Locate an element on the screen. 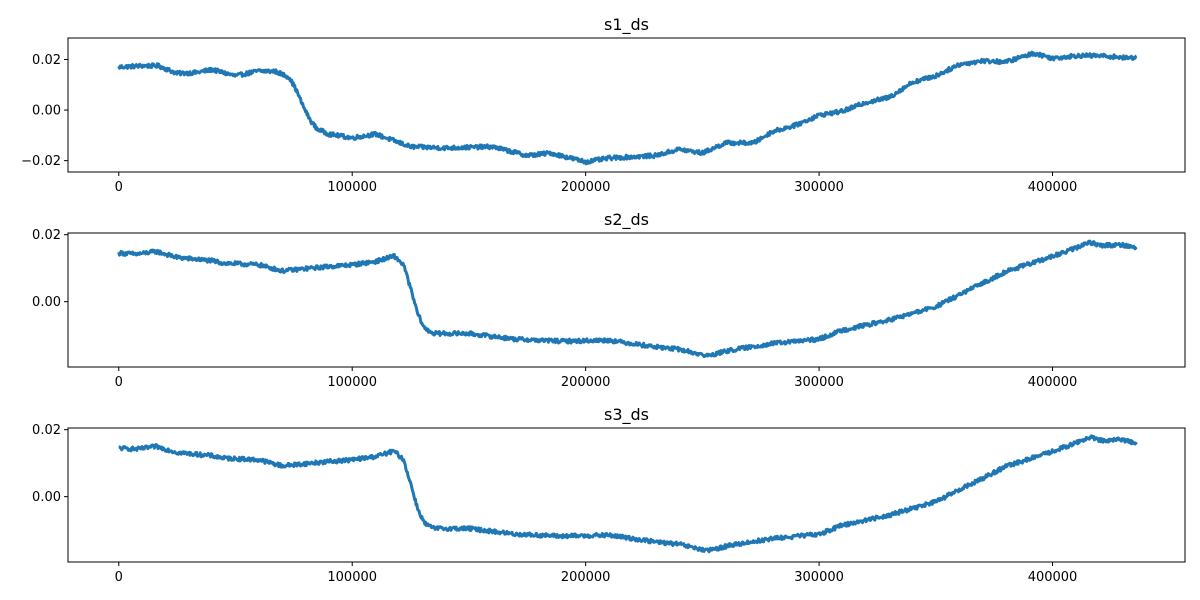 This screenshot has width=1200, height=600. subplot-title: s2_ds is located at coordinates (626, 220).